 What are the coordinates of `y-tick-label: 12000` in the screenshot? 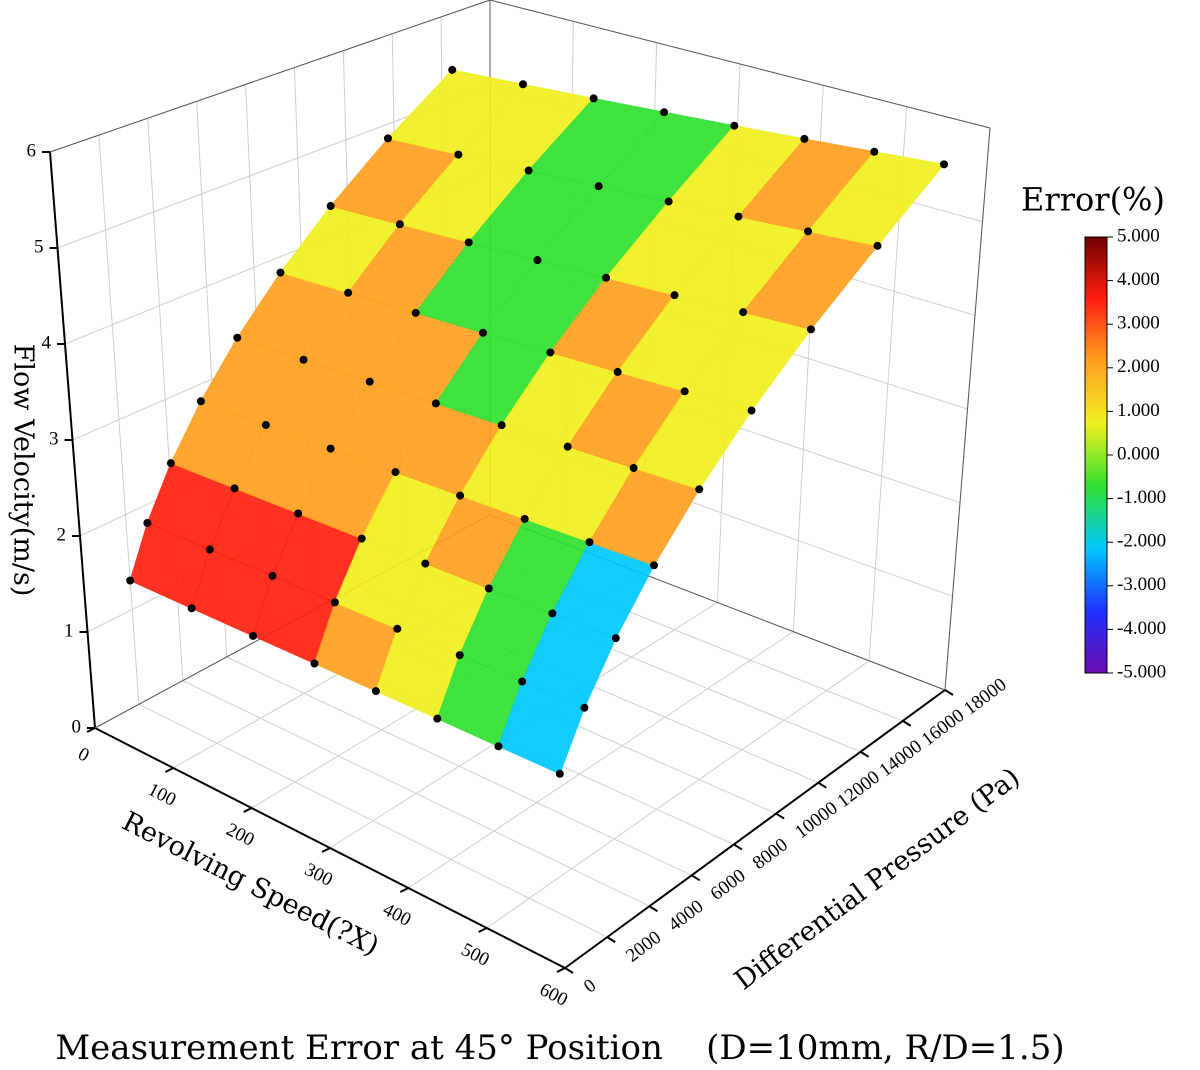 It's located at (858, 789).